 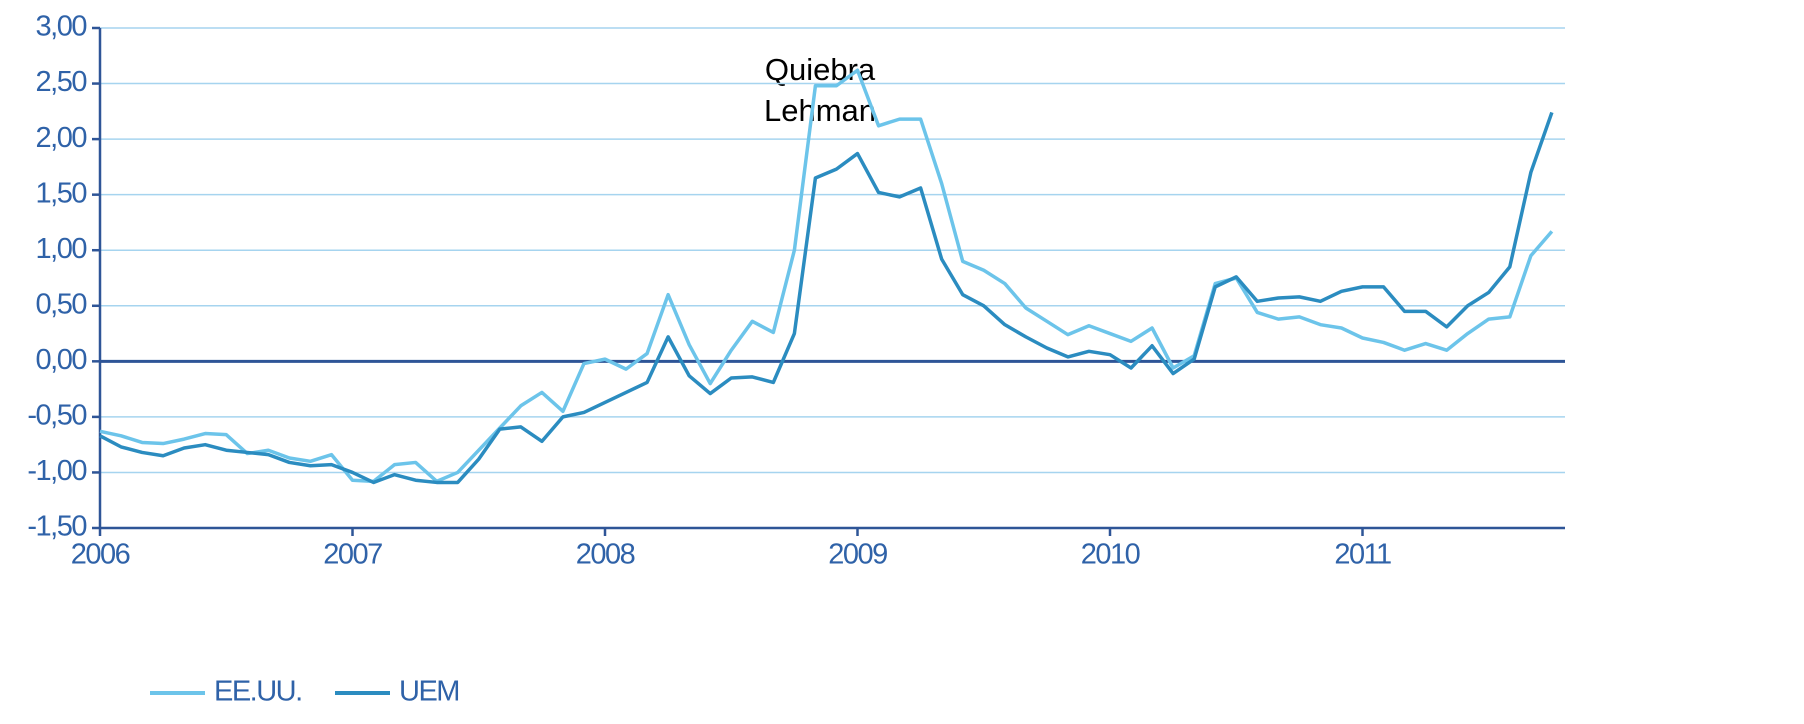 What do you see at coordinates (1110, 555) in the screenshot?
I see `x-tick-label: 2010` at bounding box center [1110, 555].